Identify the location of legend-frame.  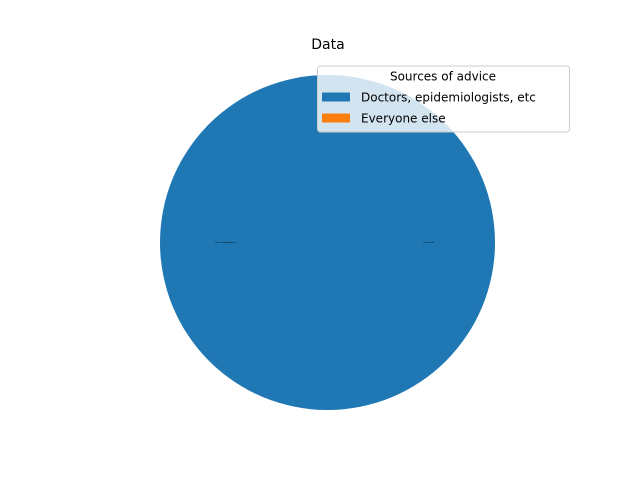
(443, 99).